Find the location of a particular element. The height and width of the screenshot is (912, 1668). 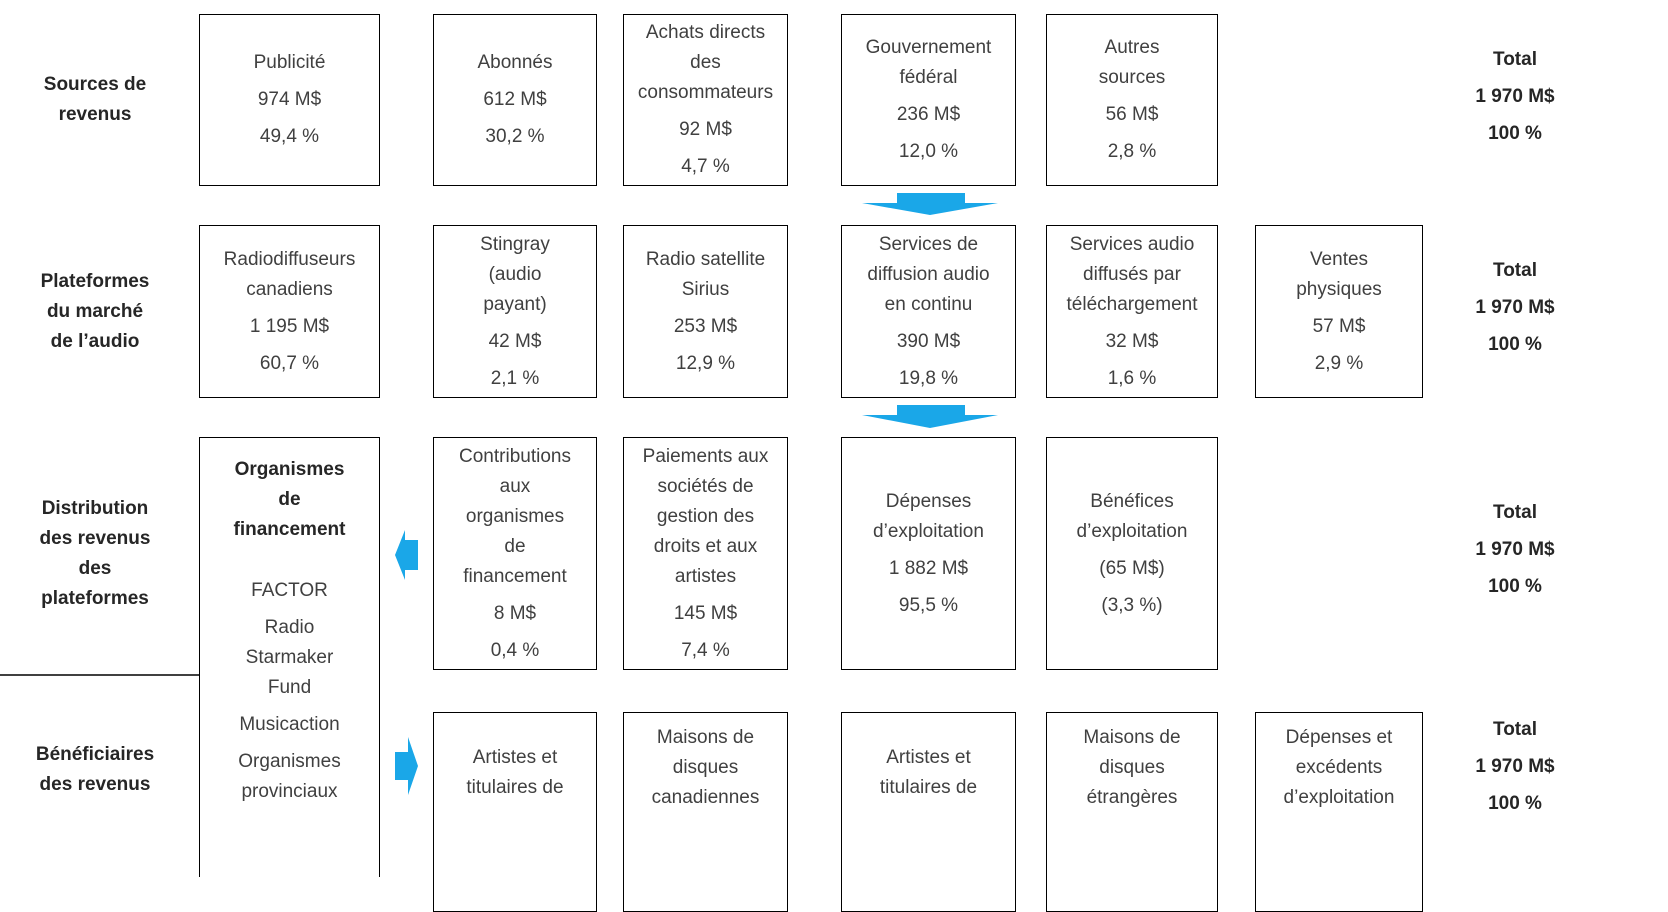

box: Radiodiffuseurs canadiens 1 195 M$ 60,7 % is located at coordinates (289, 311).